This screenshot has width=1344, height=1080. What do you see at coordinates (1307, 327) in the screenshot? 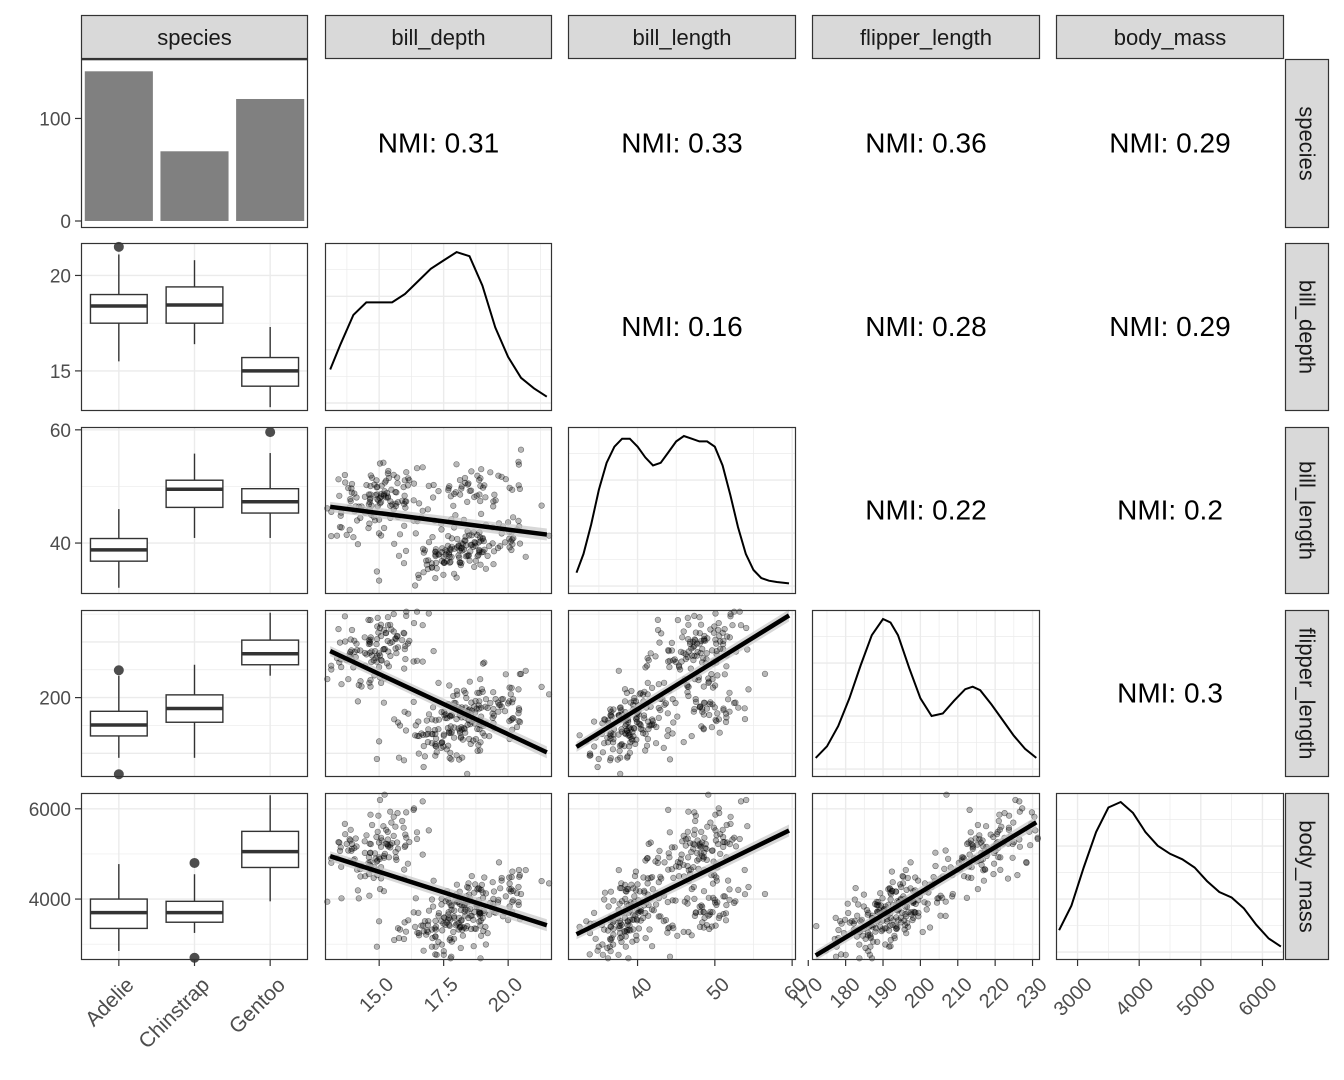
I see `strip-right-bill_depth` at bounding box center [1307, 327].